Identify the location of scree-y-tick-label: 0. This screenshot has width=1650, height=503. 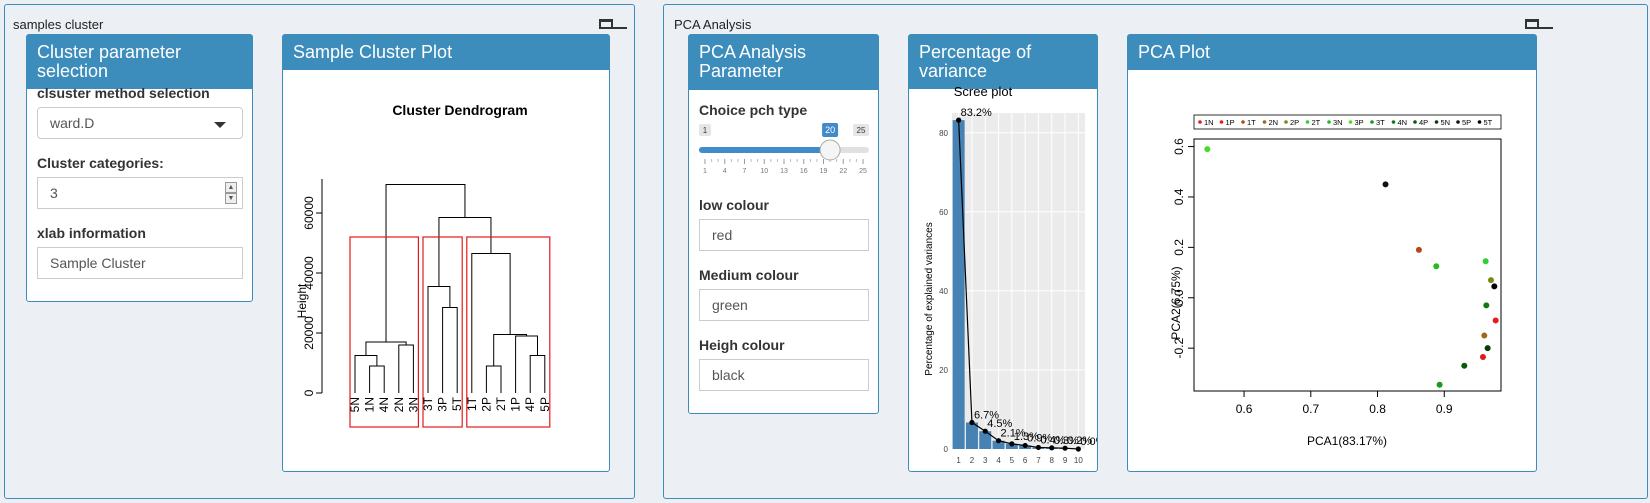
(946, 449).